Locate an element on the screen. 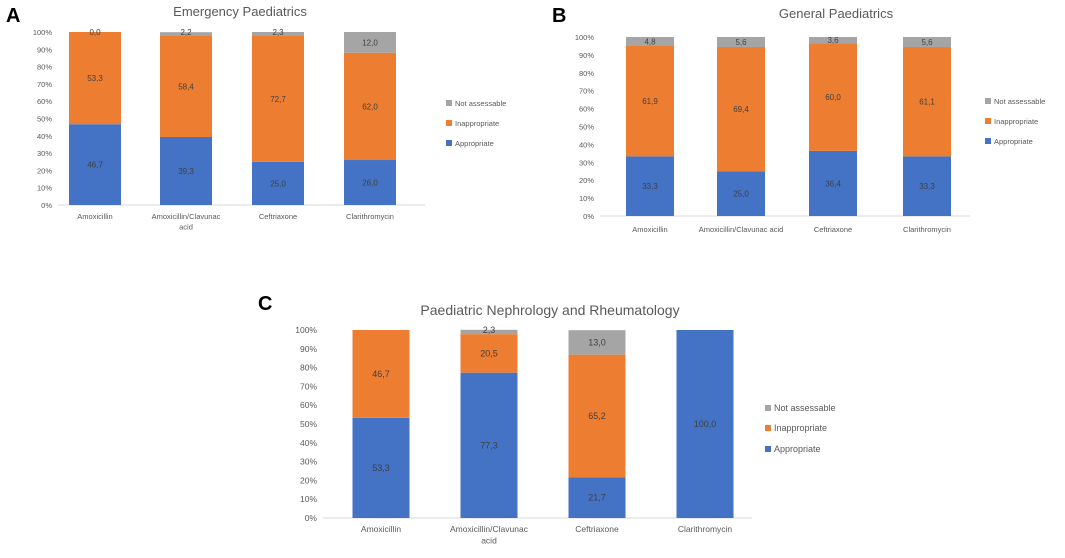 The image size is (1065, 558). data-label: 65,2 is located at coordinates (597, 416).